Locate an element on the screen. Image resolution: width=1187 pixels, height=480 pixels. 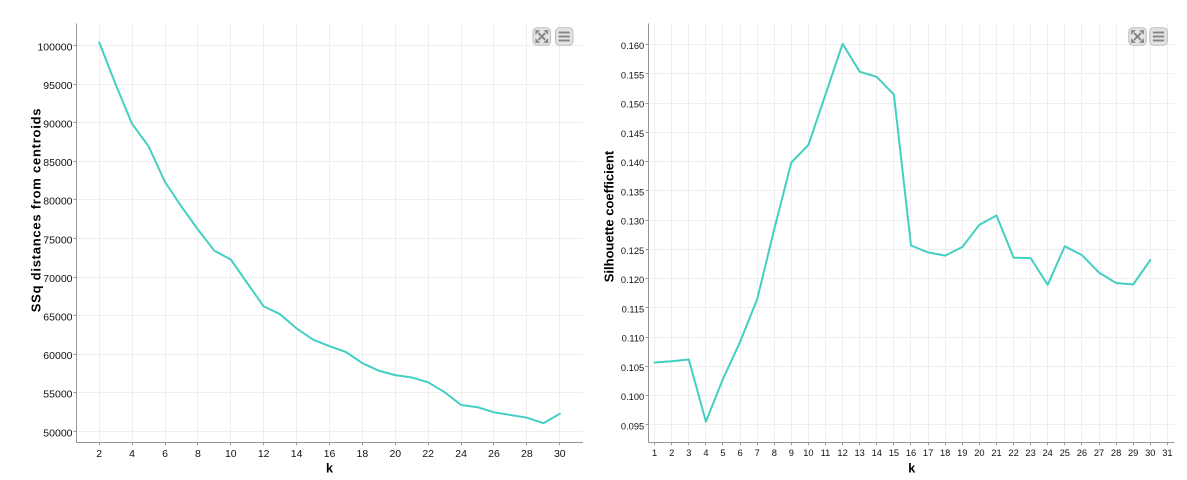
svg-text: 23 is located at coordinates (1030, 453).